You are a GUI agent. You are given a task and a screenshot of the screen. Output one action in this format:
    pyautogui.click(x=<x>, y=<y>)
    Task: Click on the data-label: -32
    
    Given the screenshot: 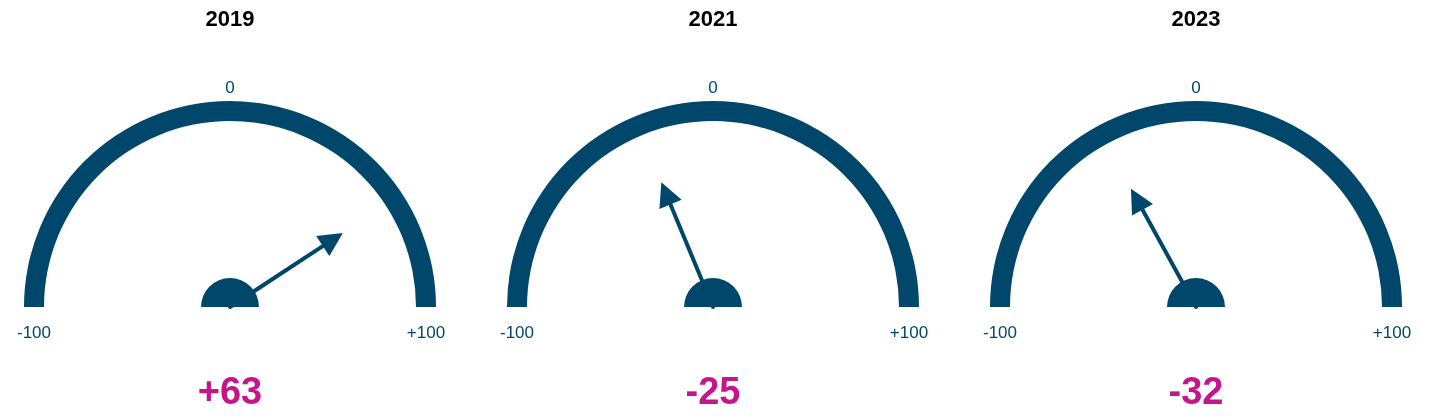 What is the action you would take?
    pyautogui.click(x=1196, y=391)
    